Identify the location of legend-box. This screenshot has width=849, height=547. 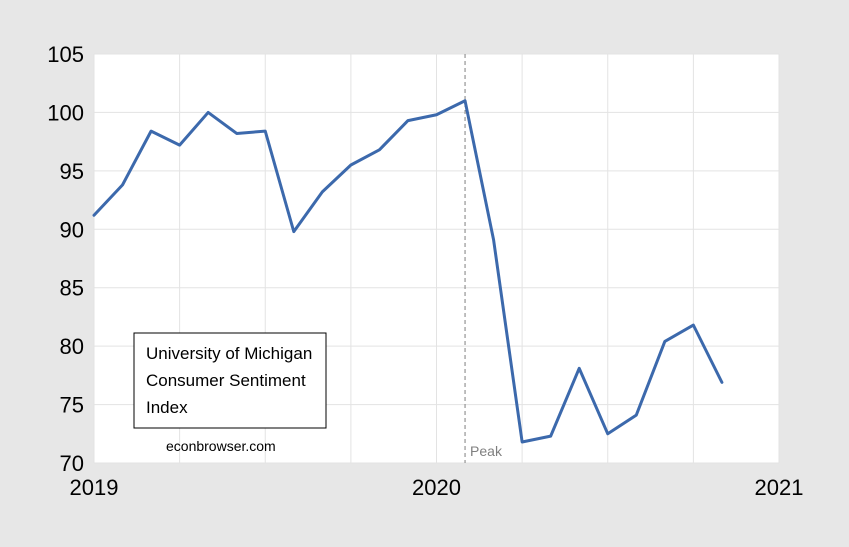
(230, 380).